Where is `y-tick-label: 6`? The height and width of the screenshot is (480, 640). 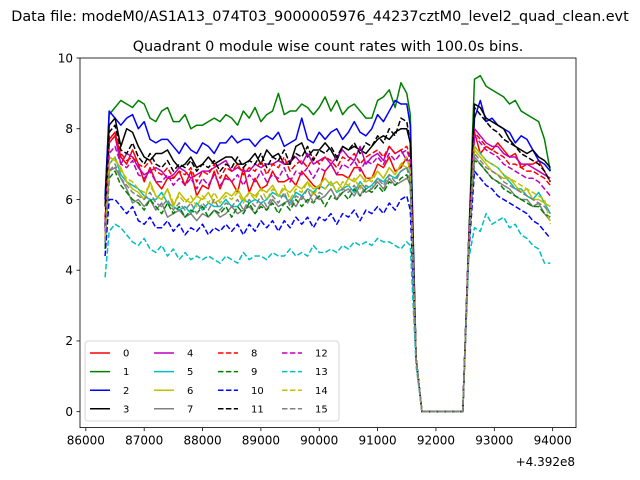 y-tick-label: 6 is located at coordinates (69, 200).